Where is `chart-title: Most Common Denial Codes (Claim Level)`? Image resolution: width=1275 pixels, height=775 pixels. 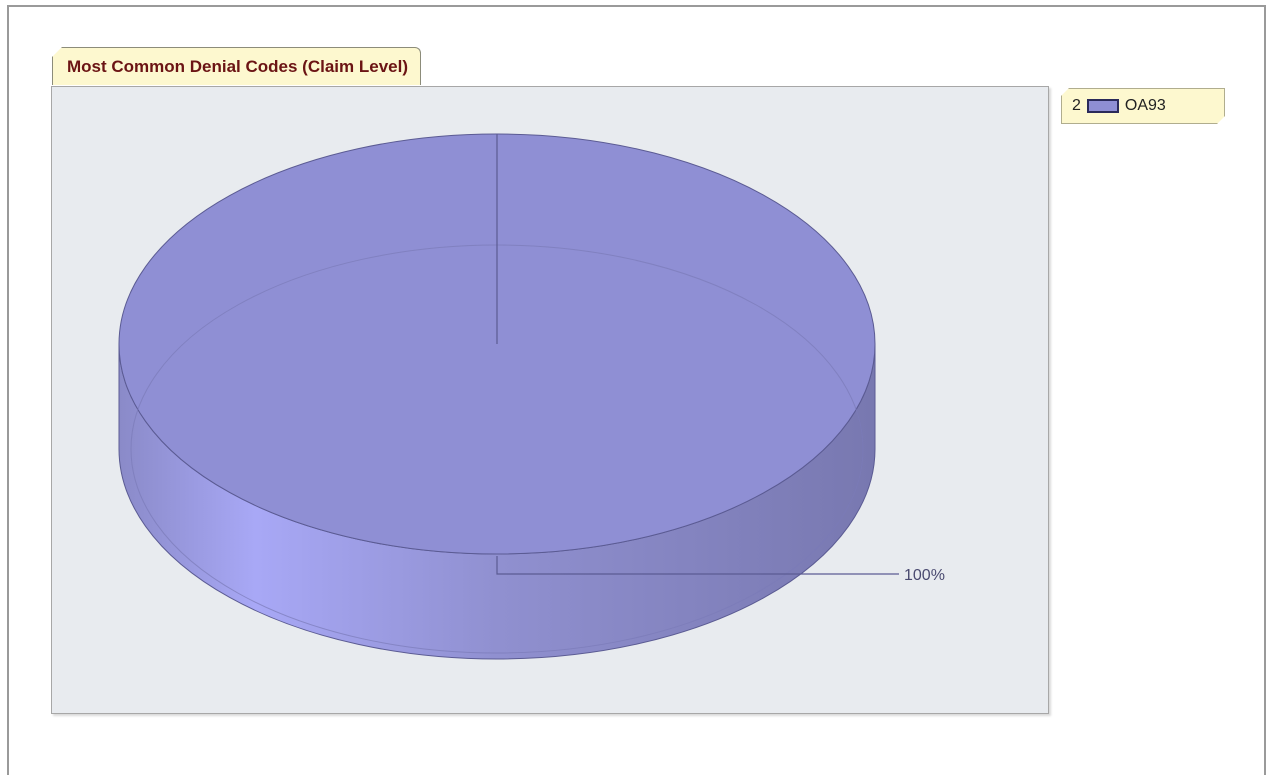
chart-title: Most Common Denial Codes (Claim Level) is located at coordinates (237, 66).